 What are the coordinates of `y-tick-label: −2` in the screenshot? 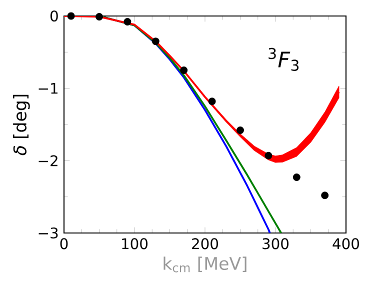 It's located at (48, 160).